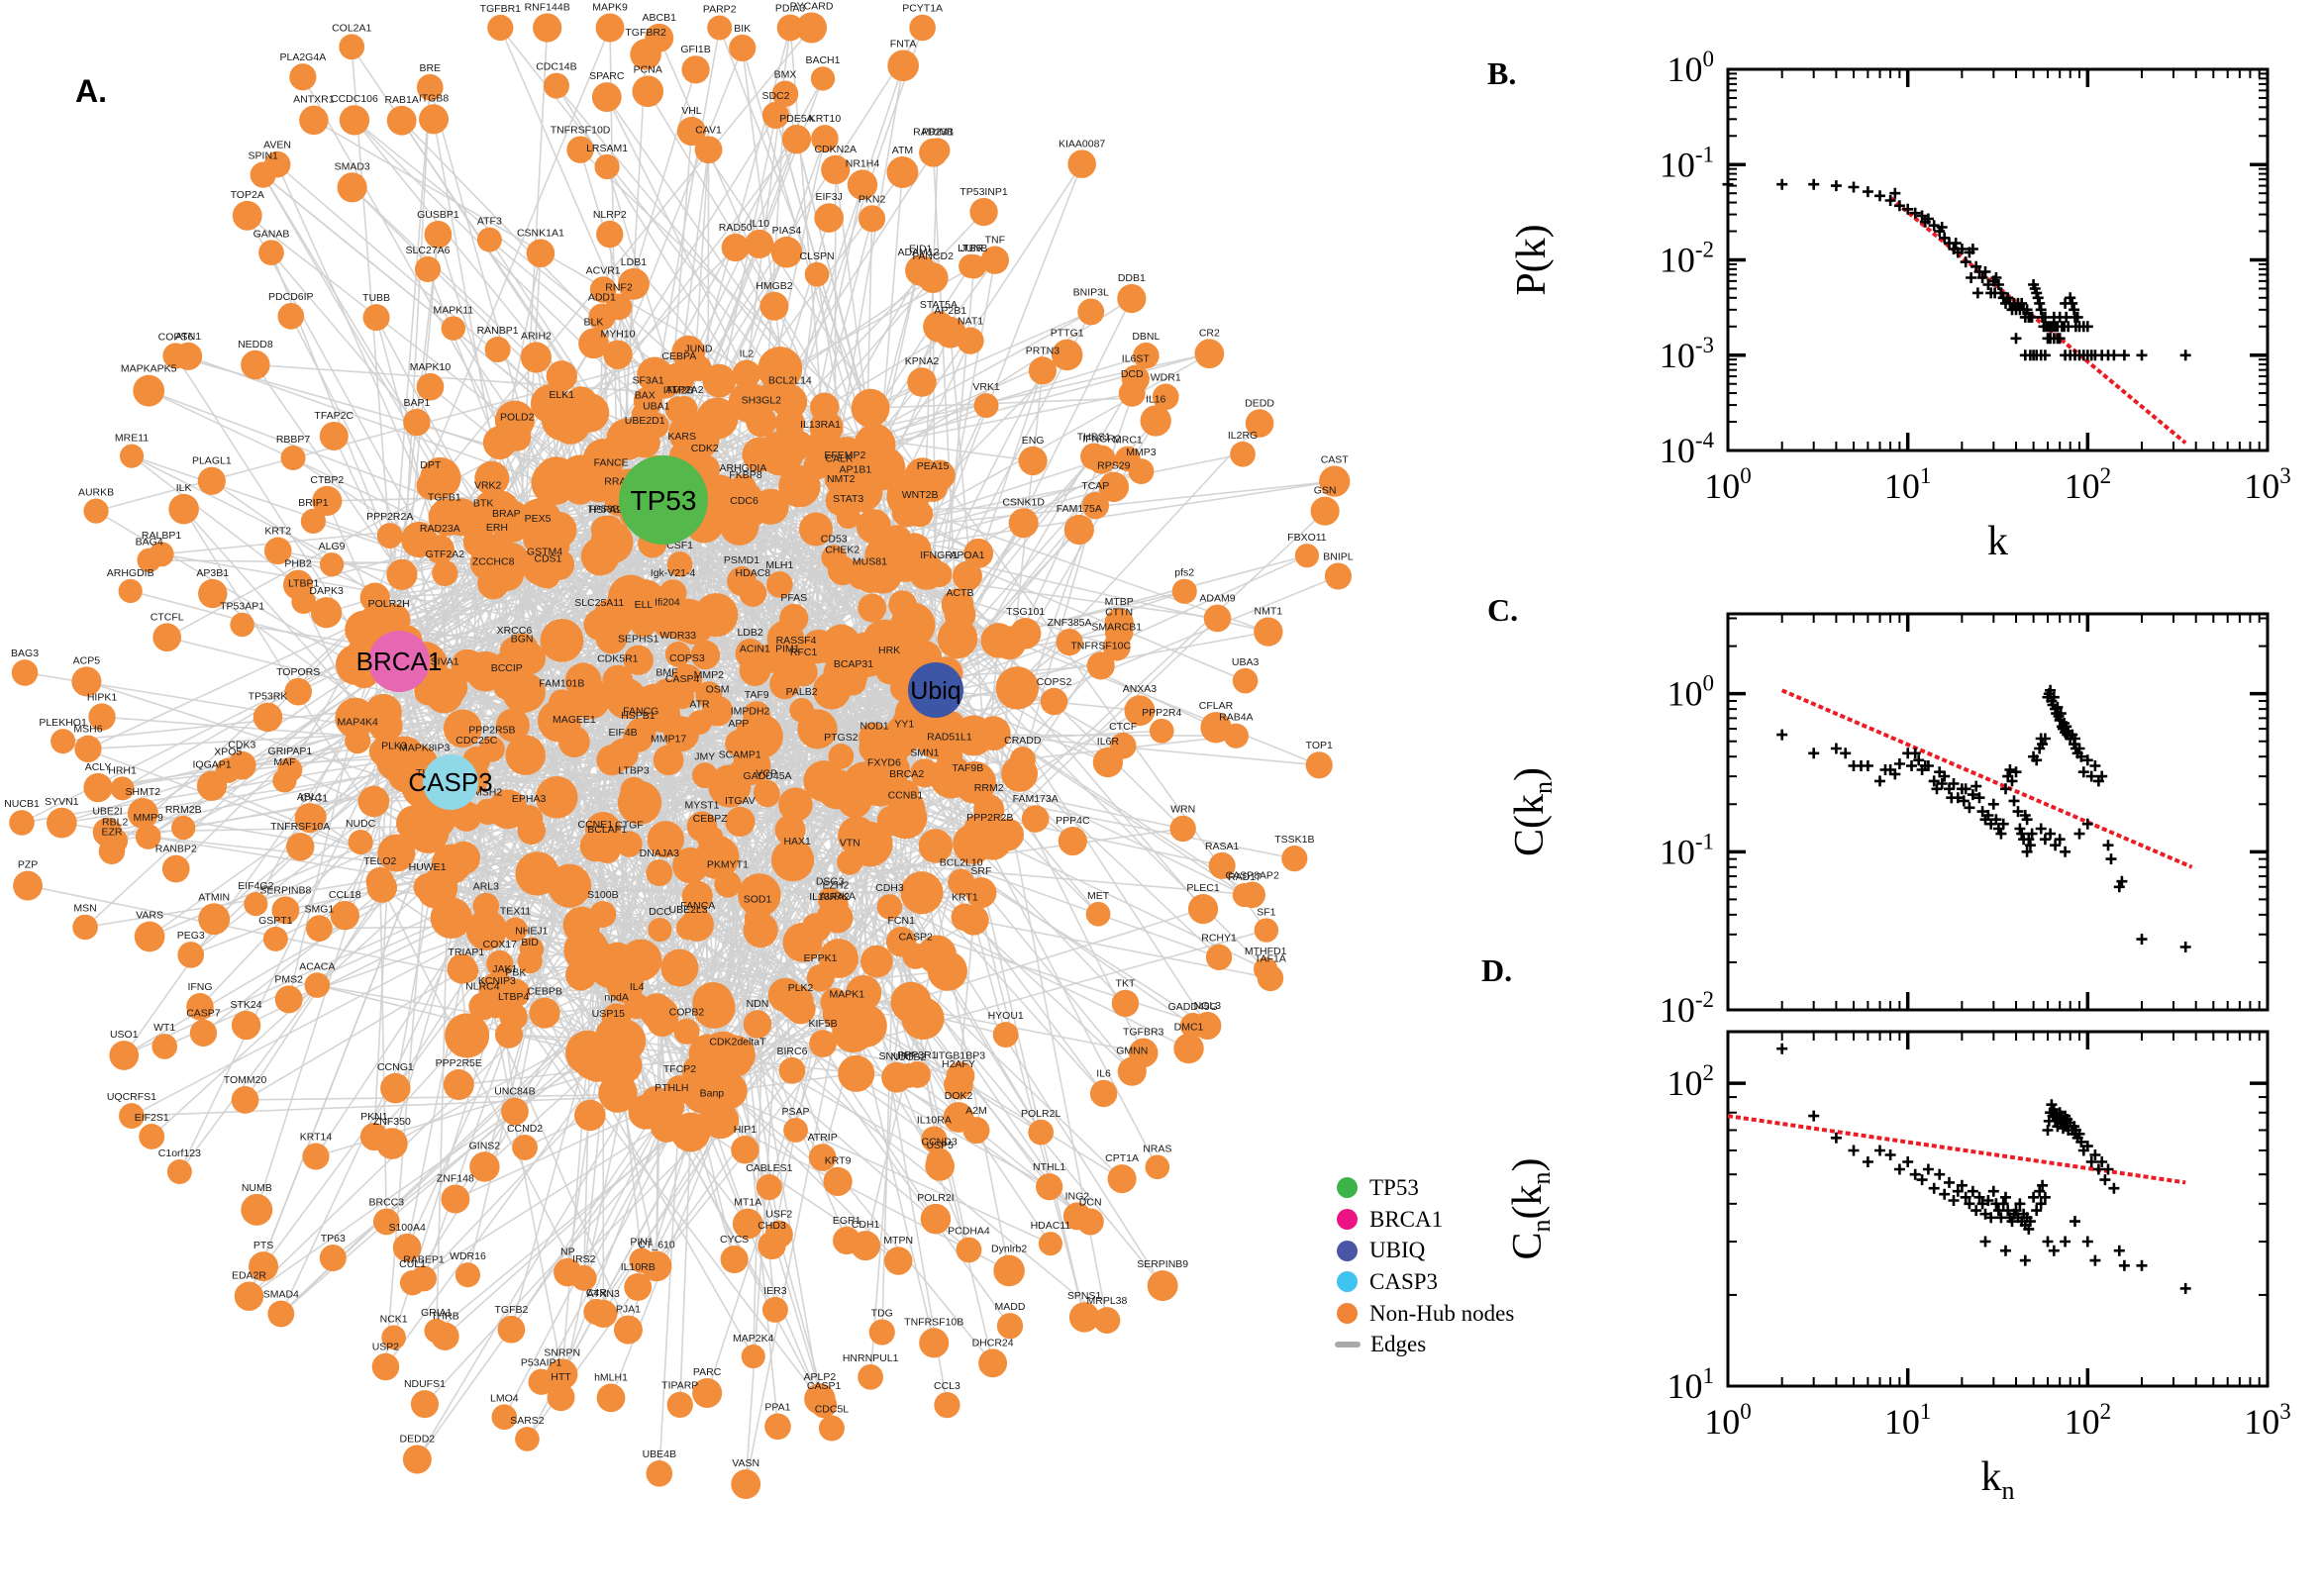 This screenshot has width=2323, height=1596. I want to click on gene-label: COPS2, so click(1054, 682).